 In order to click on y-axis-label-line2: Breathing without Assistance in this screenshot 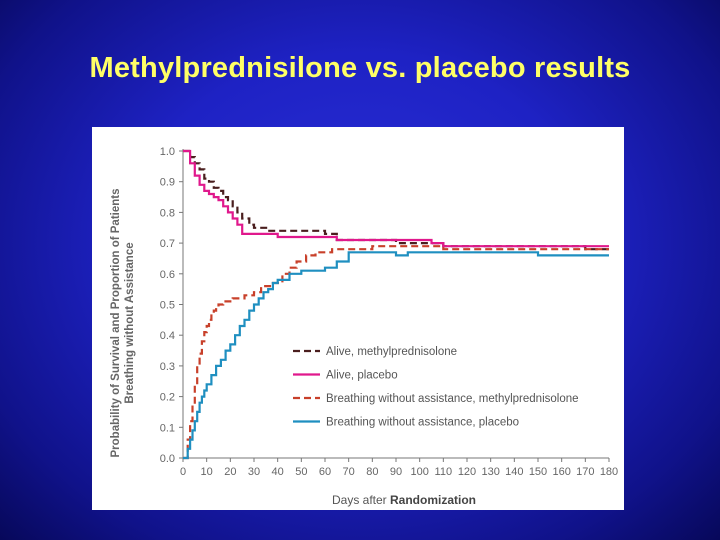, I will do `click(130, 322)`.